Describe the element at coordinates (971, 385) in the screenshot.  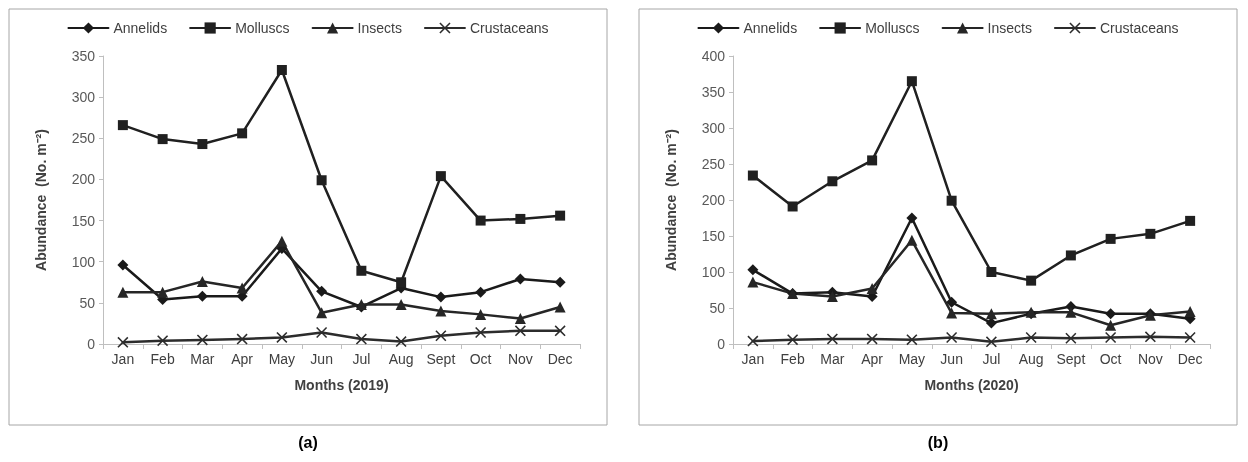
I see `x-axis-title: Months (2020)` at that location.